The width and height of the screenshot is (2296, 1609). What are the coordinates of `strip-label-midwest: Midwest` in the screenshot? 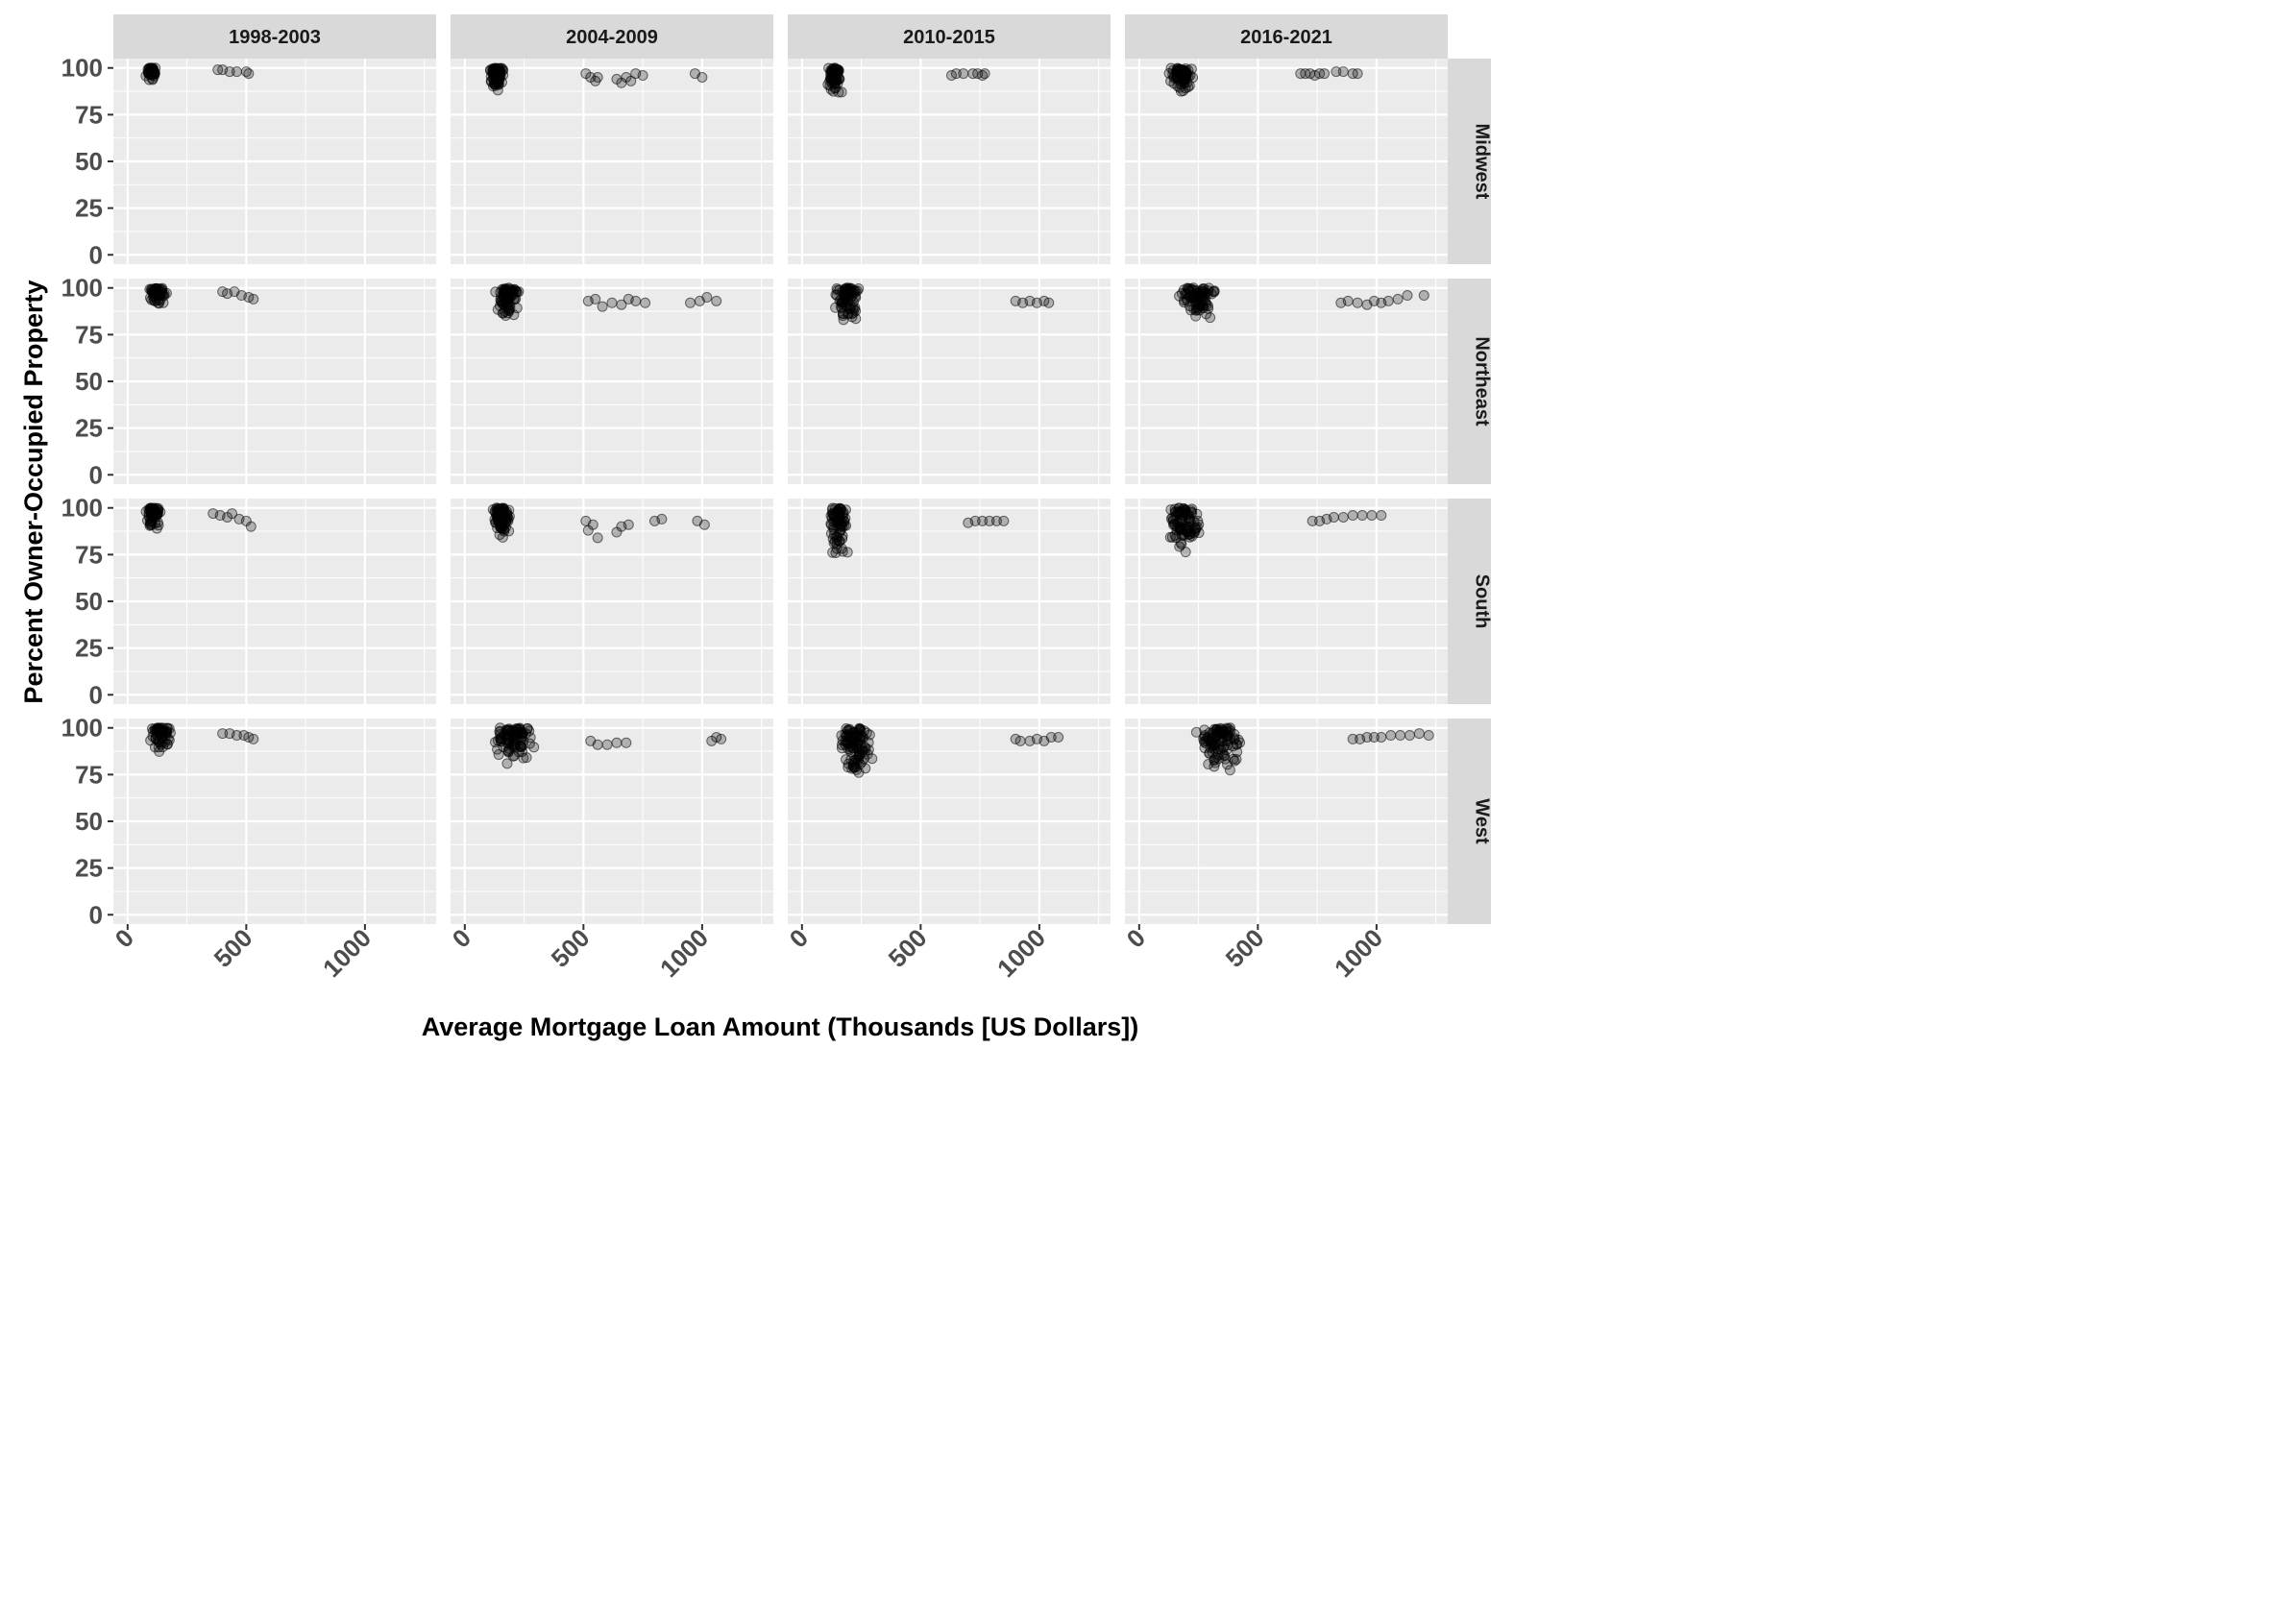 It's located at (1482, 162).